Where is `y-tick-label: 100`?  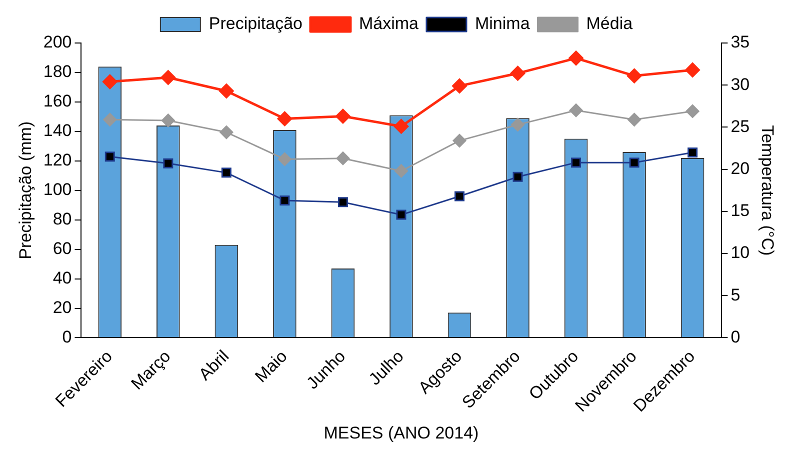
y-tick-label: 100 is located at coordinates (57, 190).